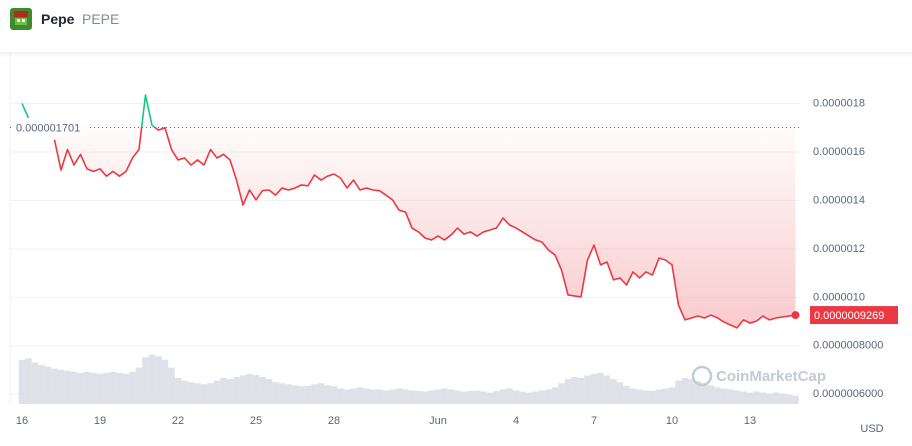  Describe the element at coordinates (839, 152) in the screenshot. I see `y-tick-label: 0.0000016` at that location.